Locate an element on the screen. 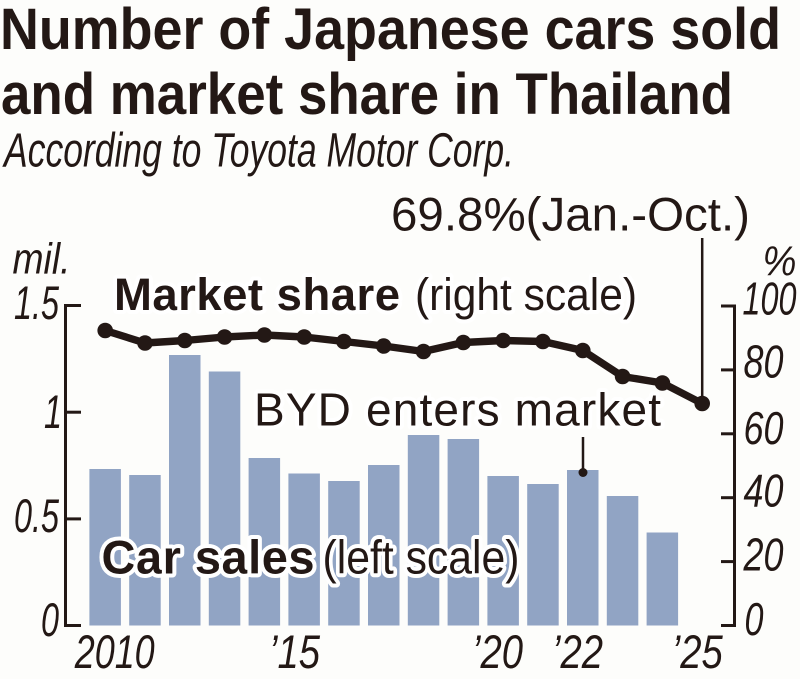 The height and width of the screenshot is (679, 800). svg-text: mil. is located at coordinates (42, 259).